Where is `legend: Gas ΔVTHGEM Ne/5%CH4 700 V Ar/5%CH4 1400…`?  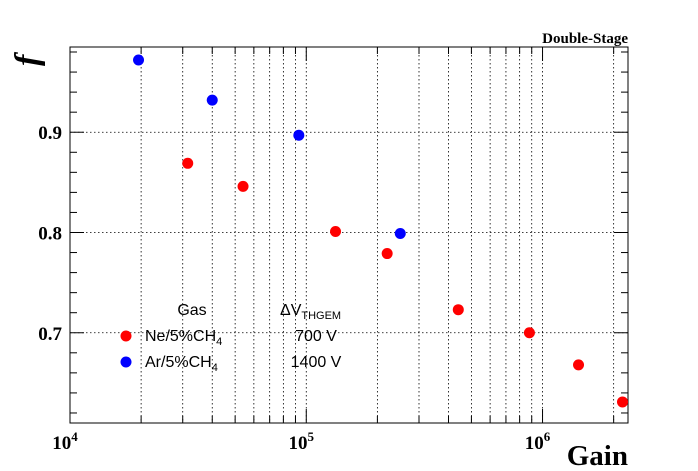 legend: Gas ΔVTHGEM Ne/5%CH4 700 V Ar/5%CH4 1400… is located at coordinates (231, 338).